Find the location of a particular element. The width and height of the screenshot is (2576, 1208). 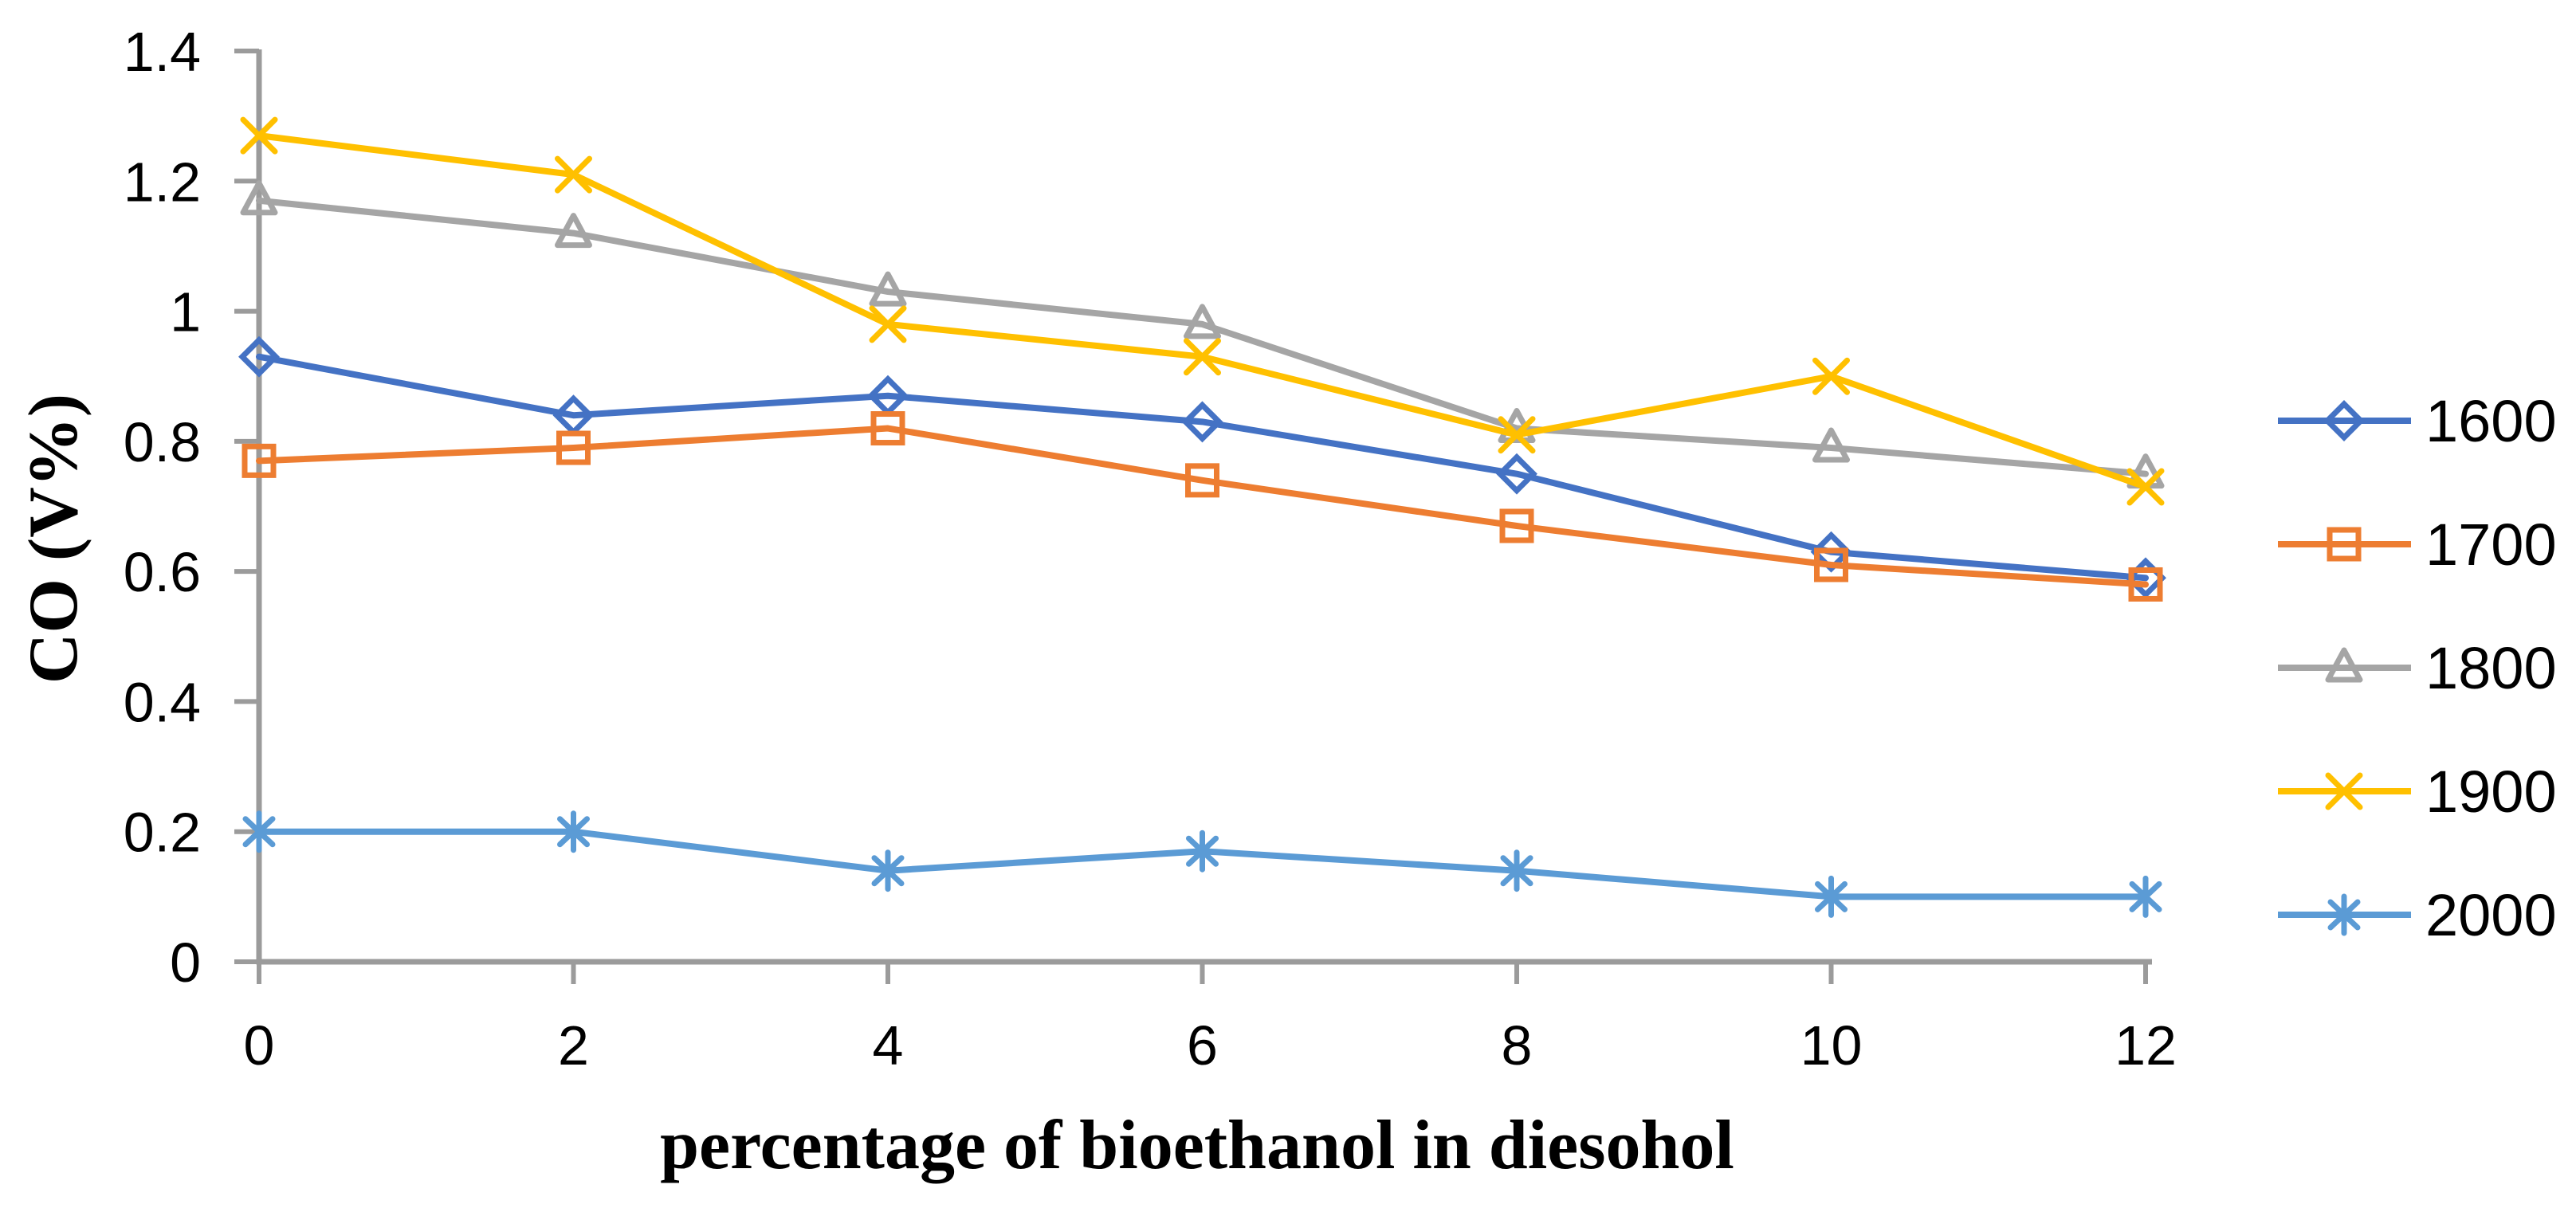

y-tick-label: 0.6 is located at coordinates (162, 572).